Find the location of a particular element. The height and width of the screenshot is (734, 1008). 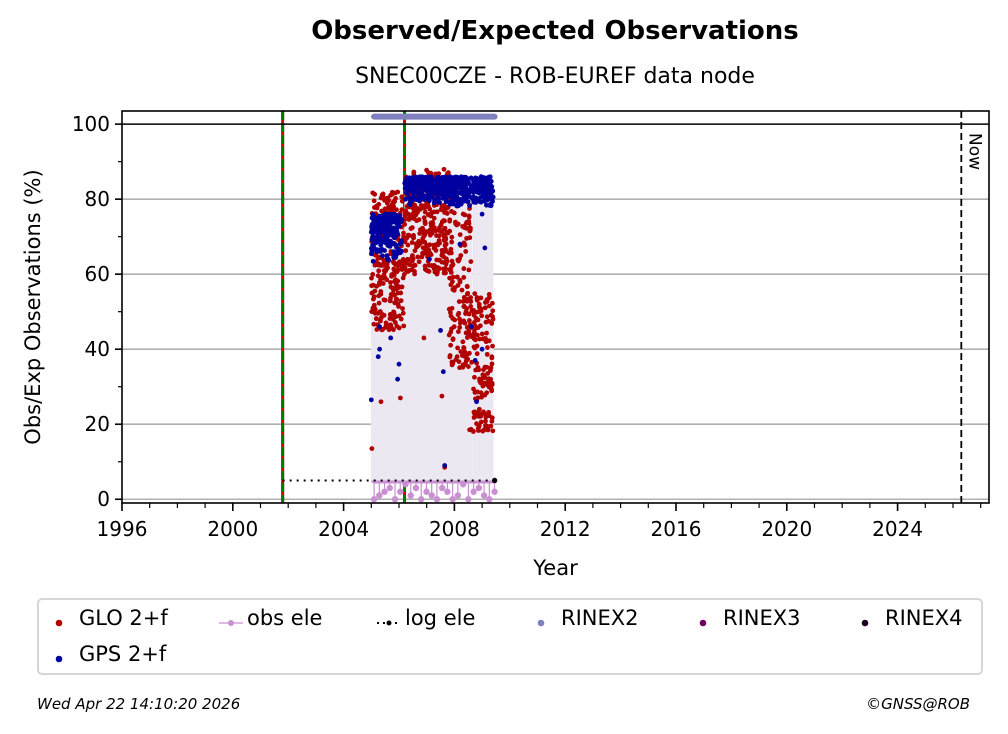

chart-title: Observed/Expected Observations is located at coordinates (555, 31).